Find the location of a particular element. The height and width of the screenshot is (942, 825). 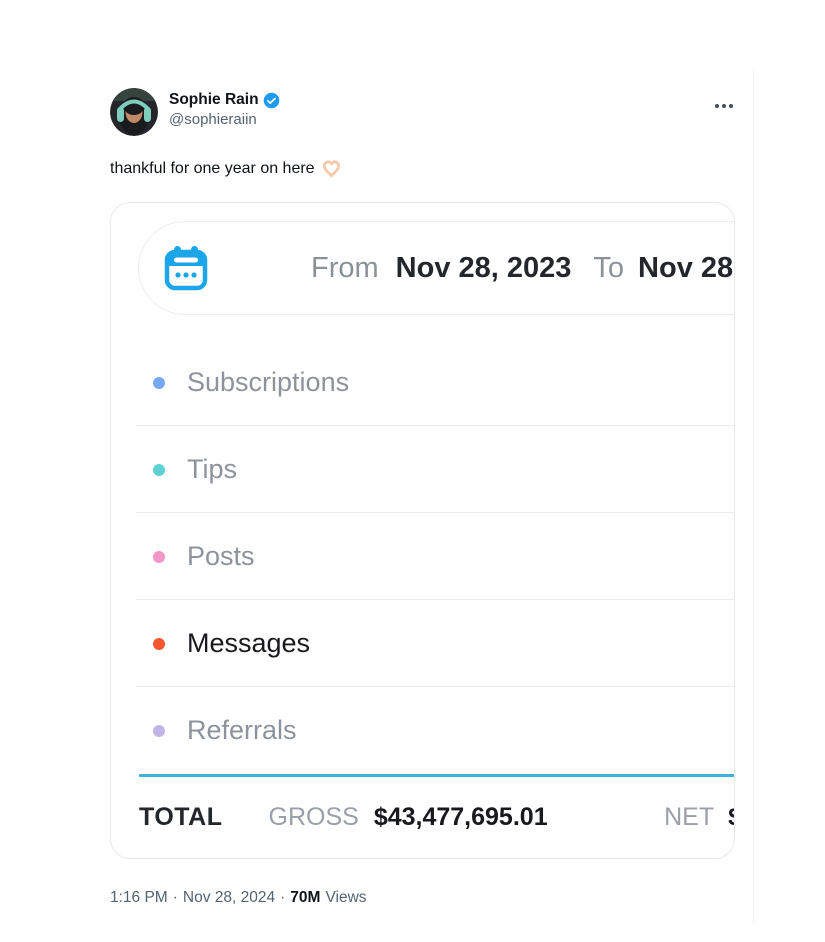

total-row: TOTAL GROSS $43,477,695.01 NET $ is located at coordinates (422, 817).